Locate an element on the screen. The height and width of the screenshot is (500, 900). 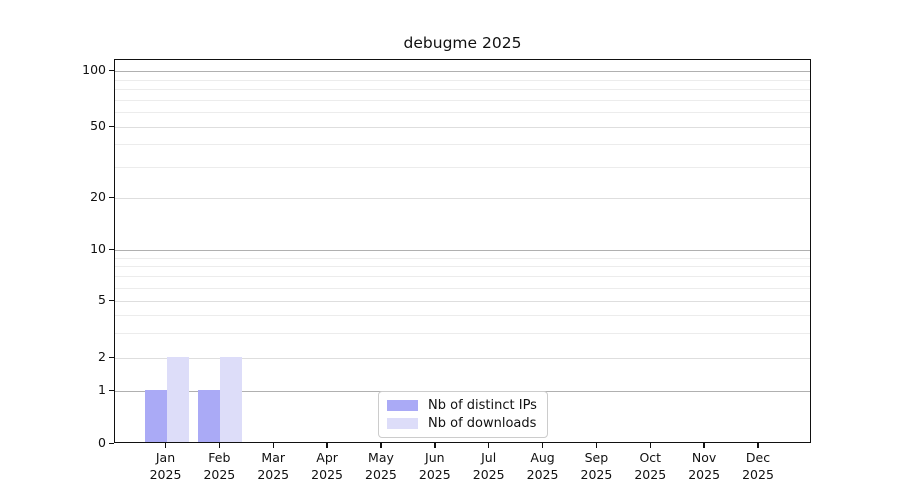
x-tick-label-aug: Aug 2025 is located at coordinates (543, 466).